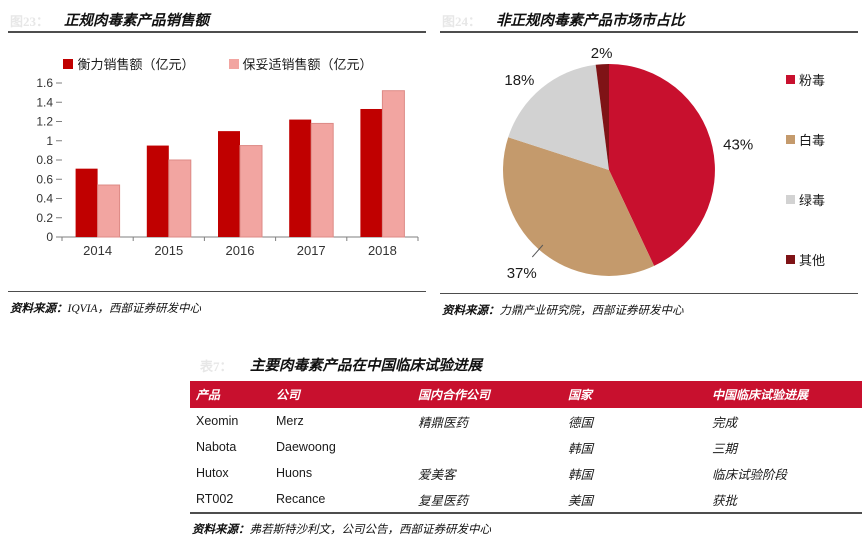 Image resolution: width=864 pixels, height=541 pixels. What do you see at coordinates (44, 102) in the screenshot?
I see `y-tick-label: 1.4` at bounding box center [44, 102].